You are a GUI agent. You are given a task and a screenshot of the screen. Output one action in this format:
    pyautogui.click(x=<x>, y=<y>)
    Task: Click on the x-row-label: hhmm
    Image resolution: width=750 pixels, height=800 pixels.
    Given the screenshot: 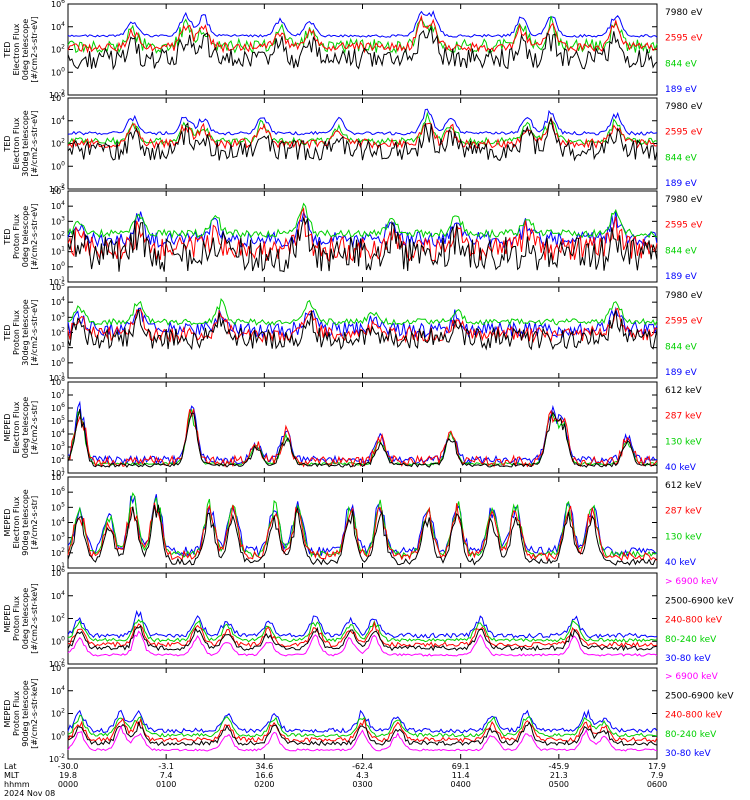 What is the action you would take?
    pyautogui.click(x=17, y=784)
    